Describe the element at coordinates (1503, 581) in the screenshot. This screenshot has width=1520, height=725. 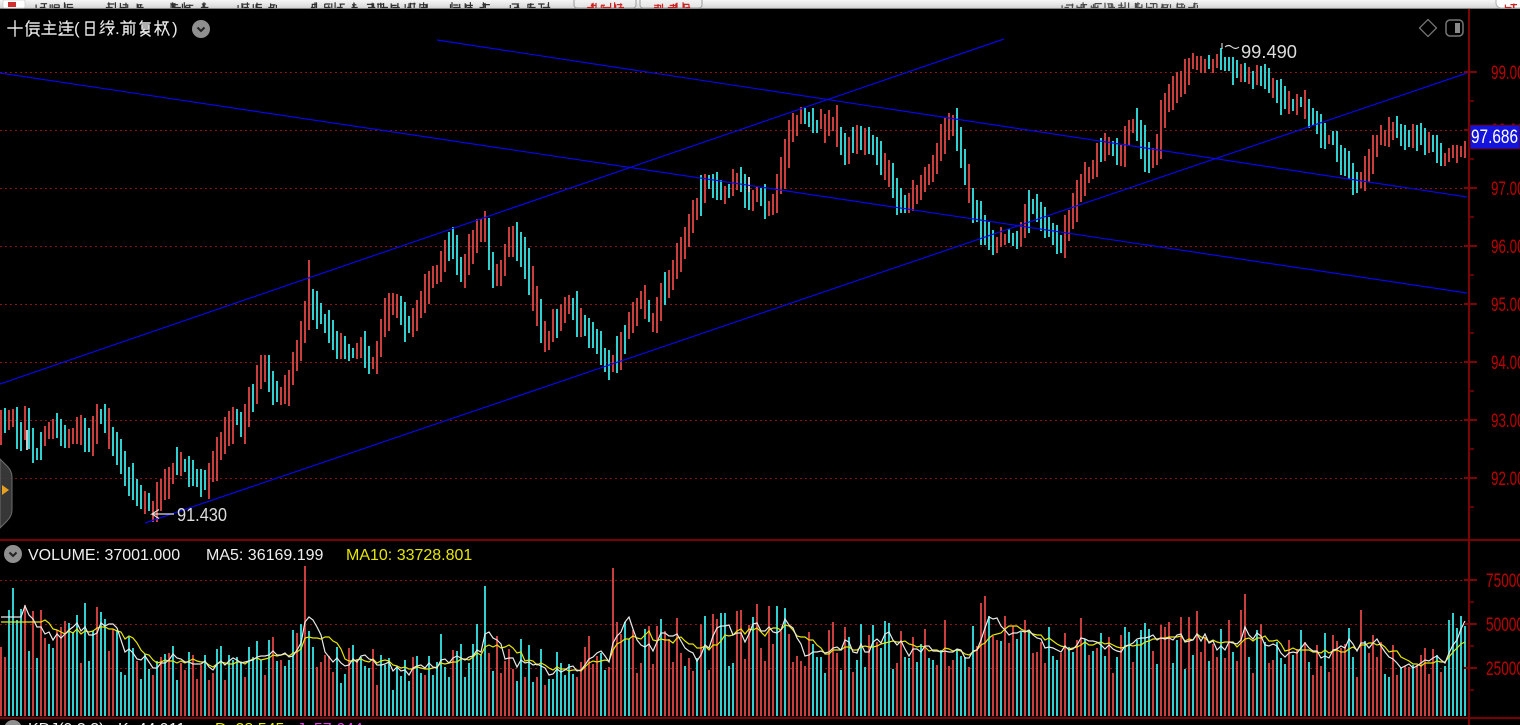
I see `svg-text: 75000` at that location.